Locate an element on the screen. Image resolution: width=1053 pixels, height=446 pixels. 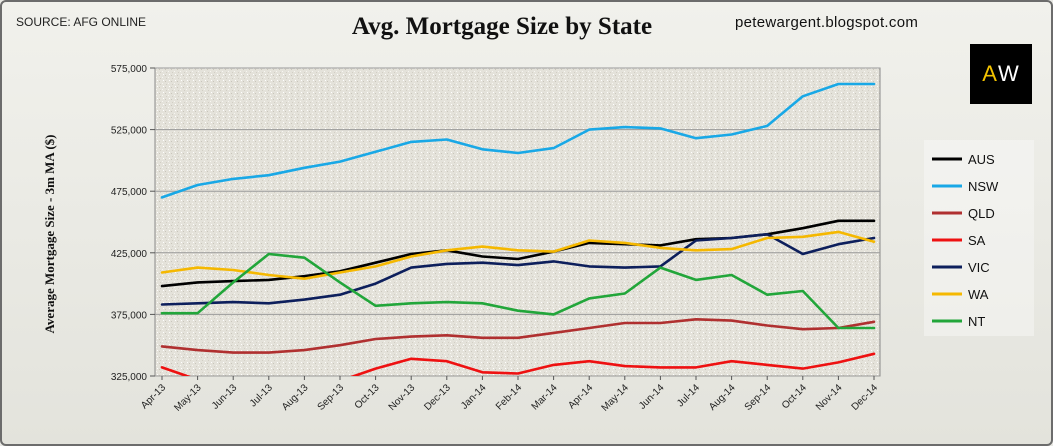
source-note: SOURCE: AFG ONLINE is located at coordinates (81, 22).